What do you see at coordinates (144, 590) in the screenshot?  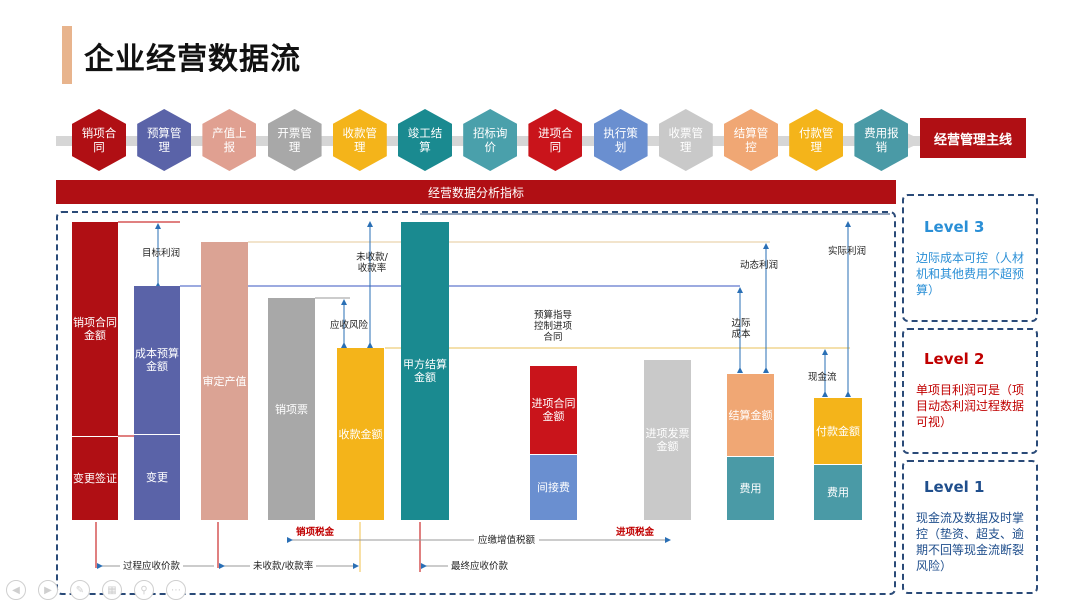 I see `zoom-icon: ⚲` at bounding box center [144, 590].